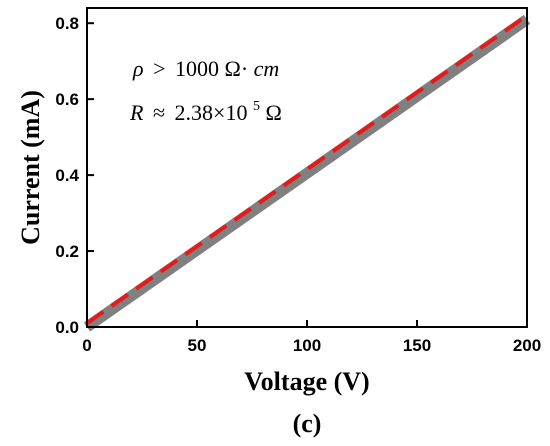 The width and height of the screenshot is (550, 446). I want to click on resistivity-annotation: ρ > 1000 Ω· cm, so click(205, 68).